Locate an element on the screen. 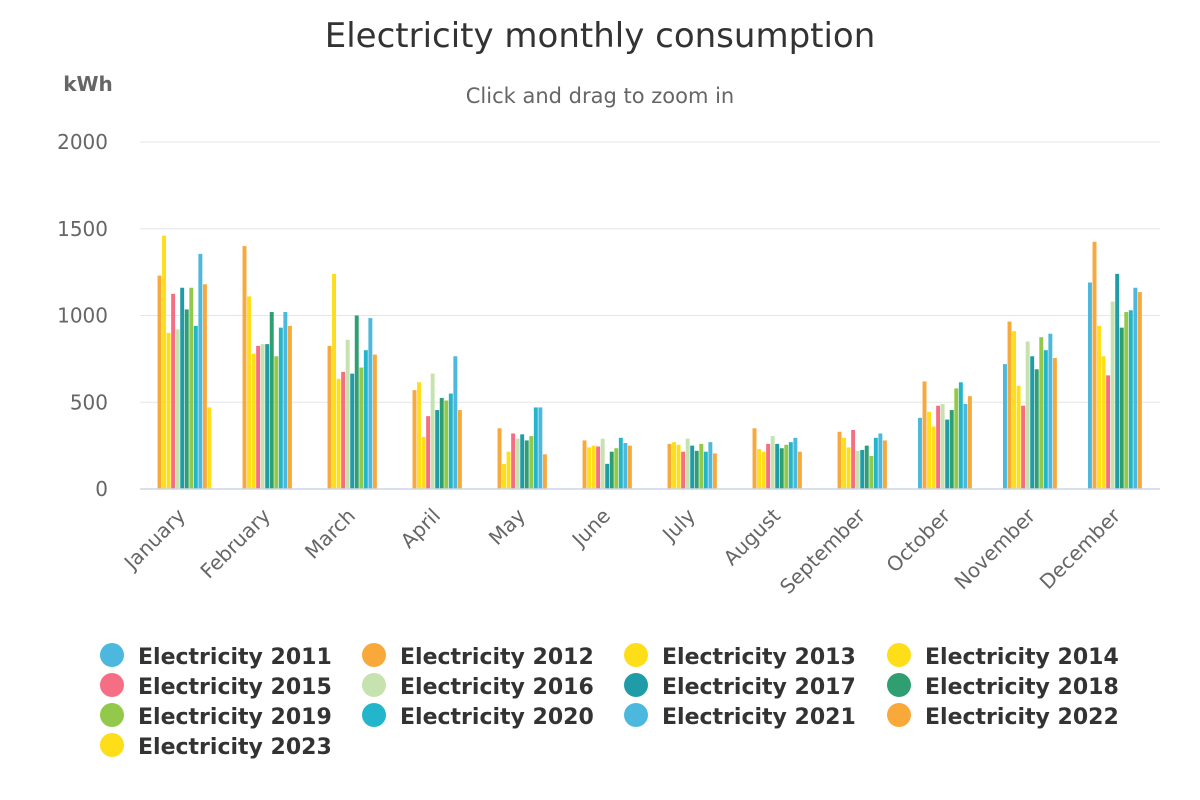  bar-november-electricity-2017 is located at coordinates (1032, 422).